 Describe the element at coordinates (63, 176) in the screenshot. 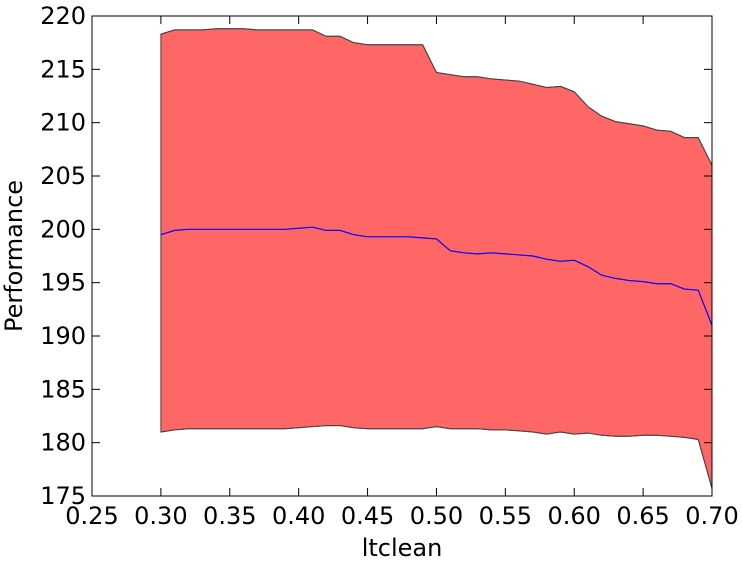

I see `y-tick-label: 205` at that location.